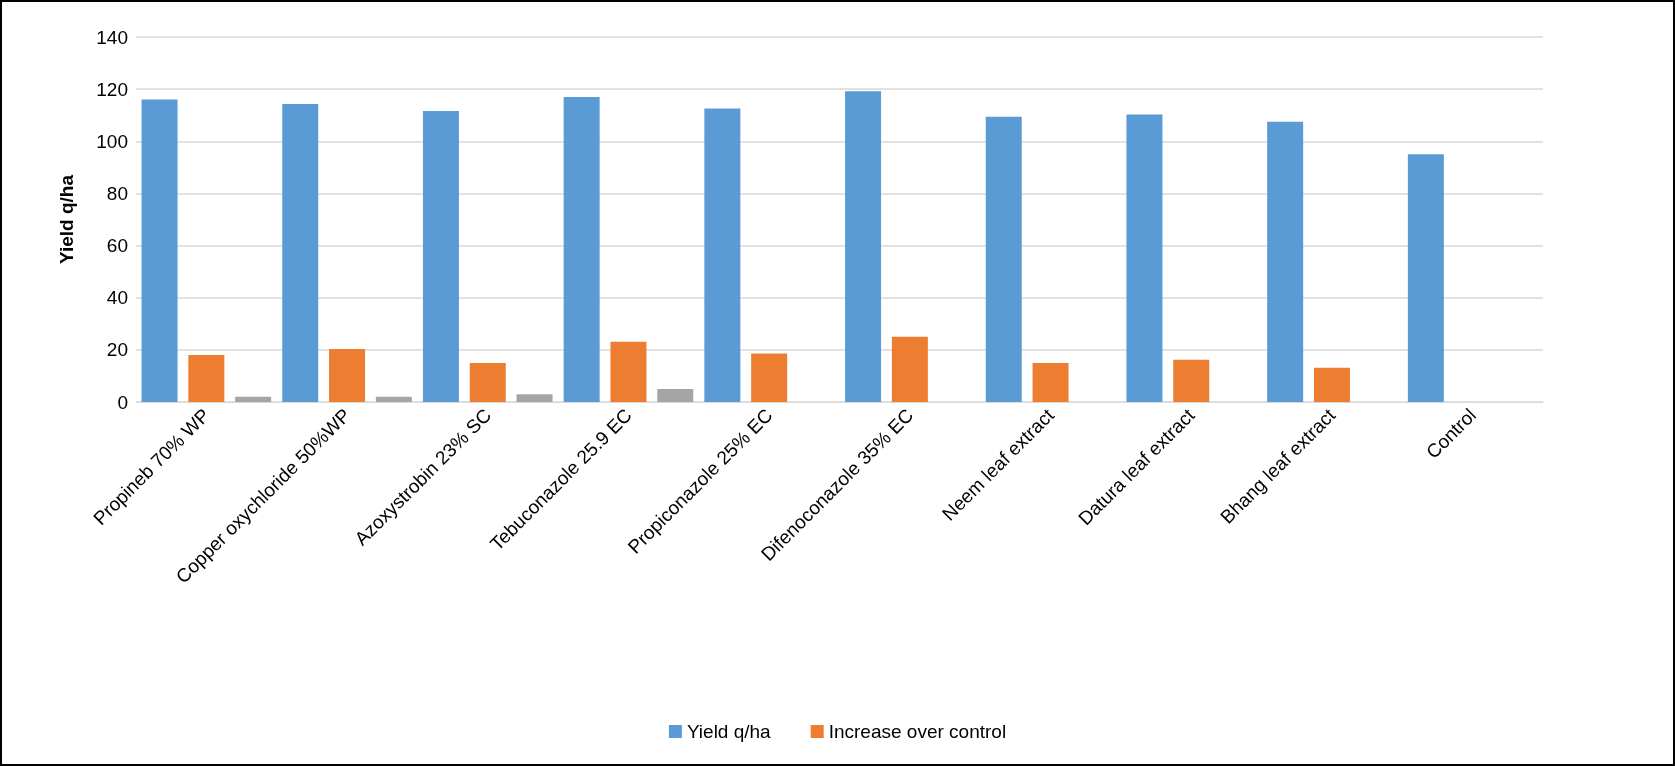  I want to click on y-tick-label: 120, so click(112, 89).